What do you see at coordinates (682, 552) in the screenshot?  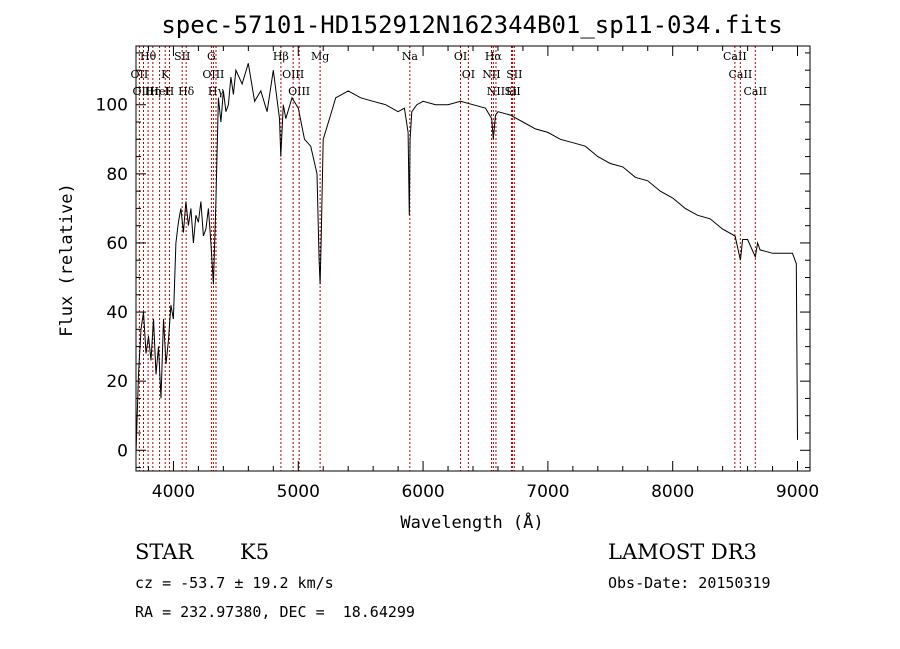 I see `survey-label: LAMOST DR3` at bounding box center [682, 552].